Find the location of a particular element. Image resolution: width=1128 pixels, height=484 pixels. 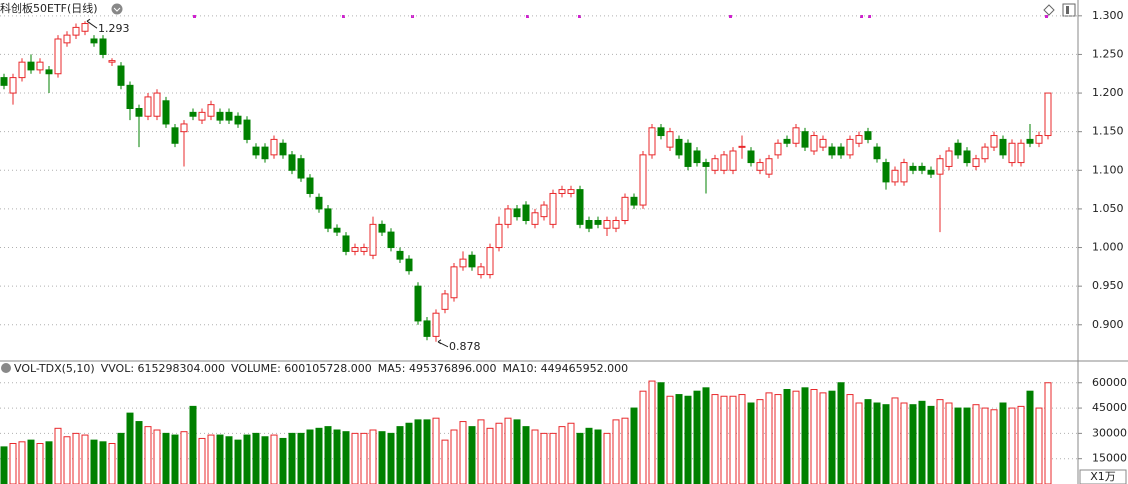

annotation-arrow is located at coordinates (443, 343).